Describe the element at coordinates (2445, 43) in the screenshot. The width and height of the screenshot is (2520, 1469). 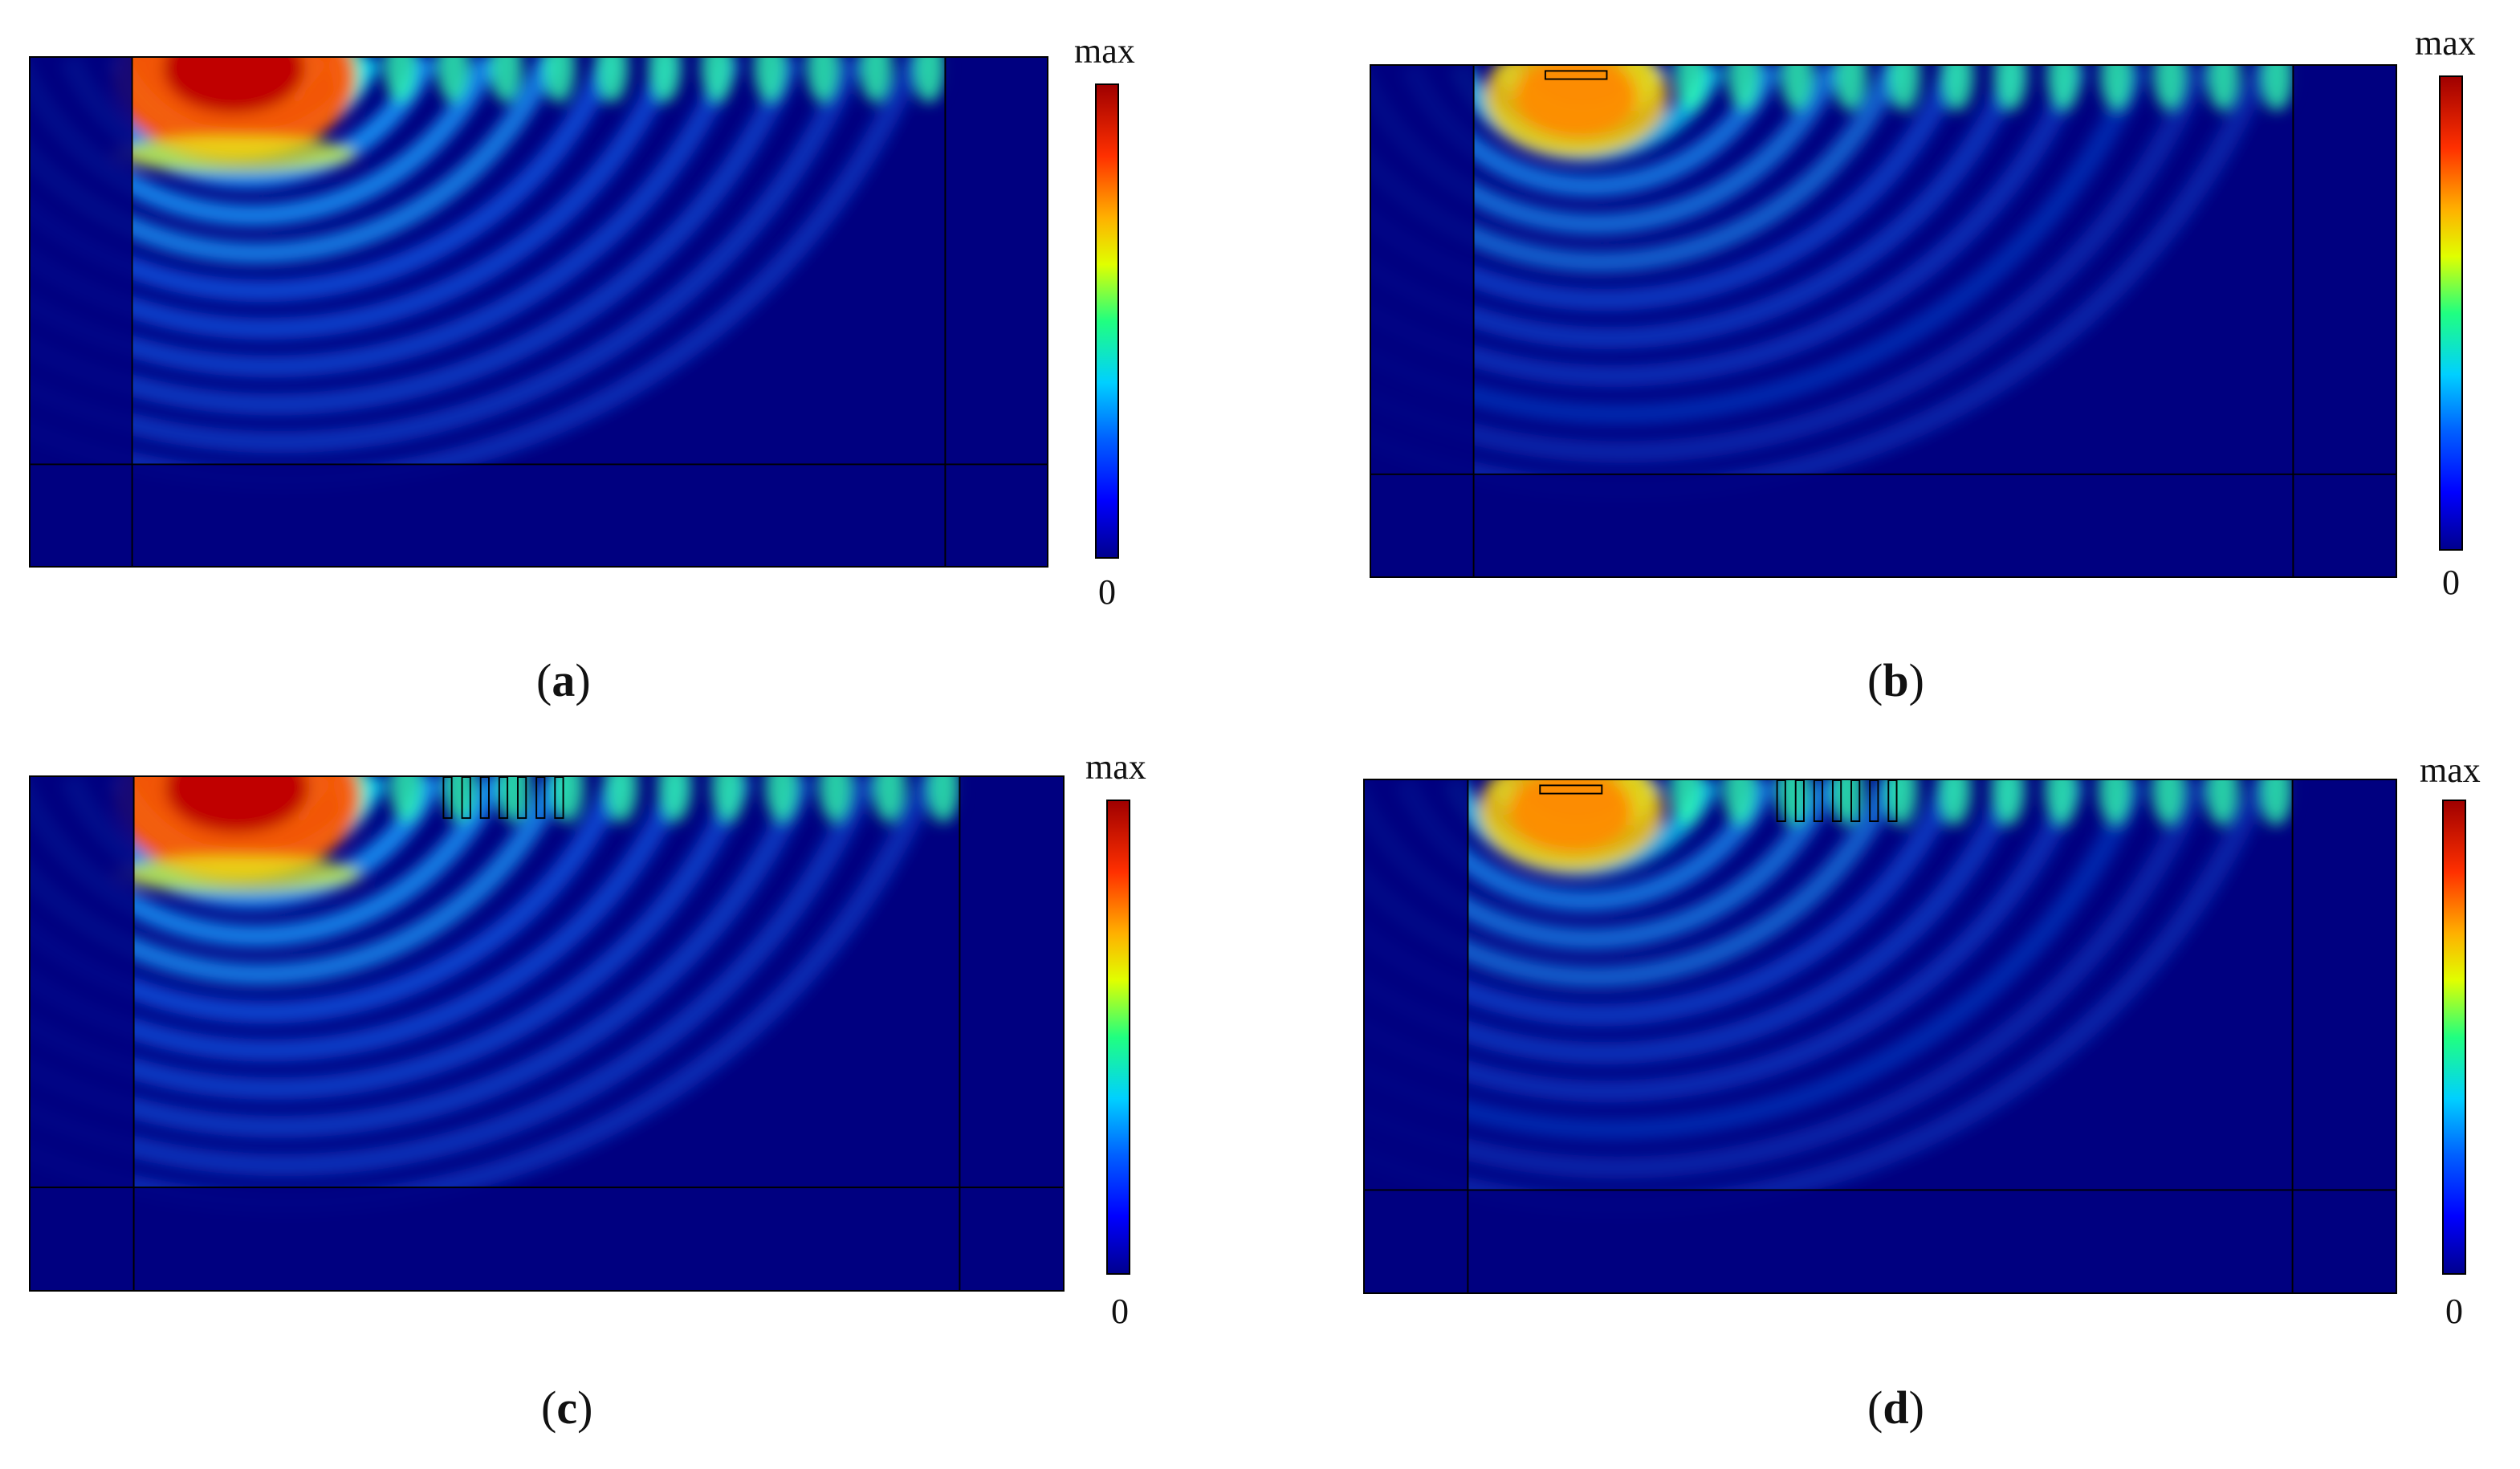
I see `colorbar-max-label-b: max` at that location.